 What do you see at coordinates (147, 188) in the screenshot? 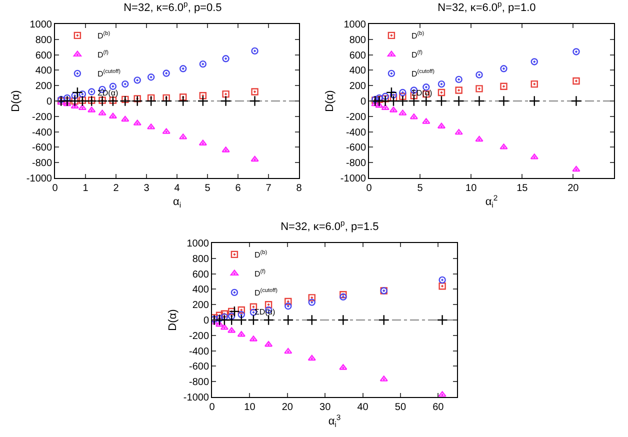
I see `x-tick-label: 3` at bounding box center [147, 188].